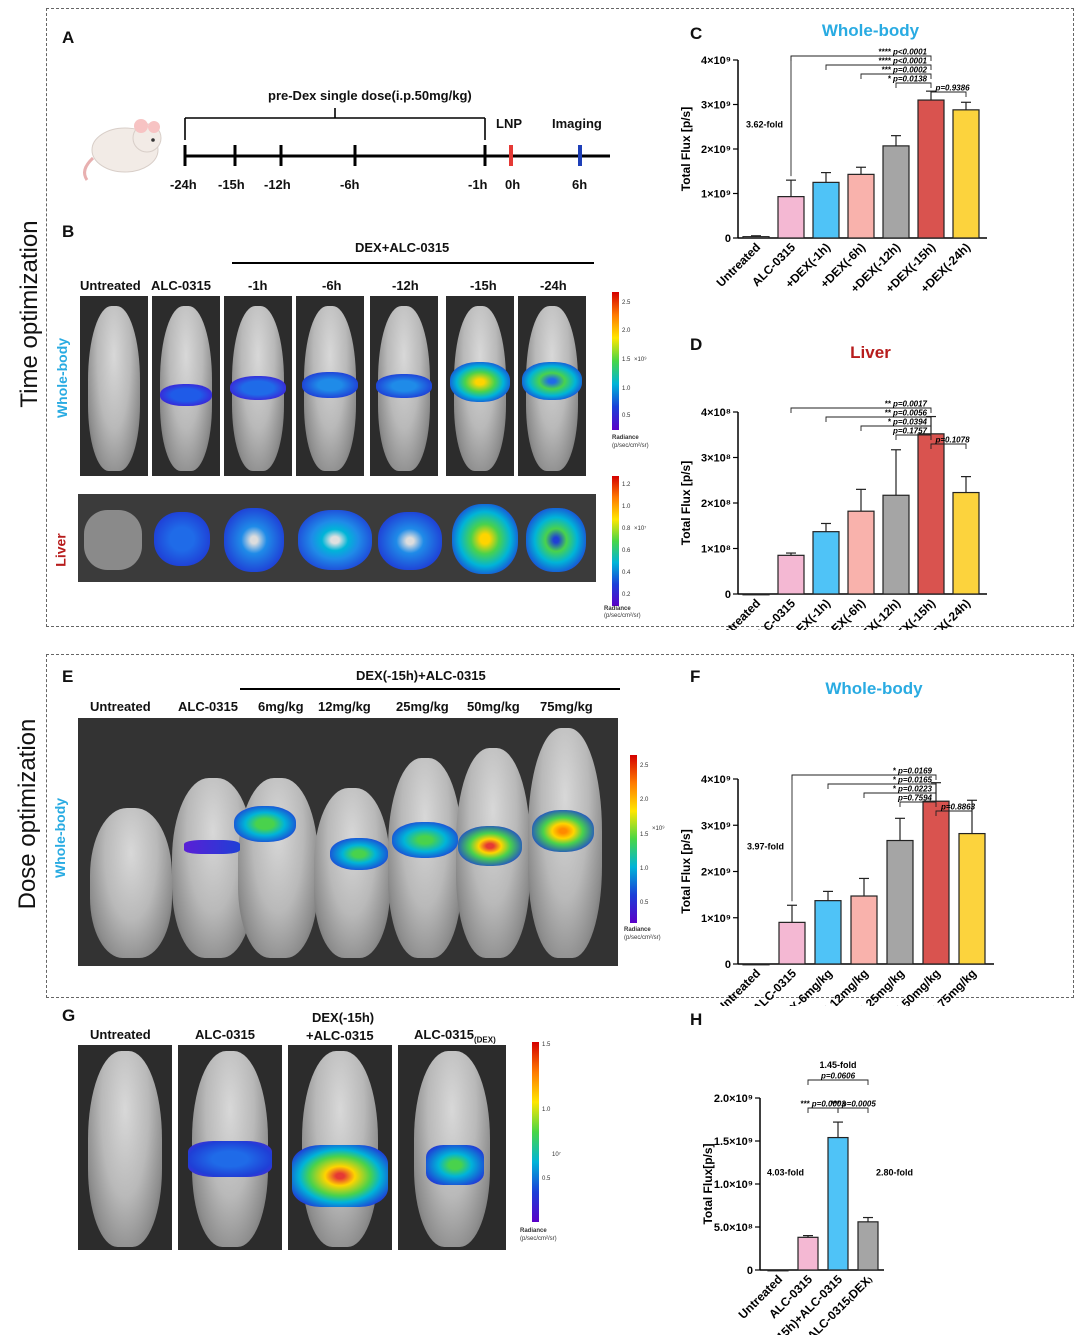 The width and height of the screenshot is (1080, 1335). Describe the element at coordinates (452, 1147) in the screenshot. I see `g-img-alcdex` at that location.